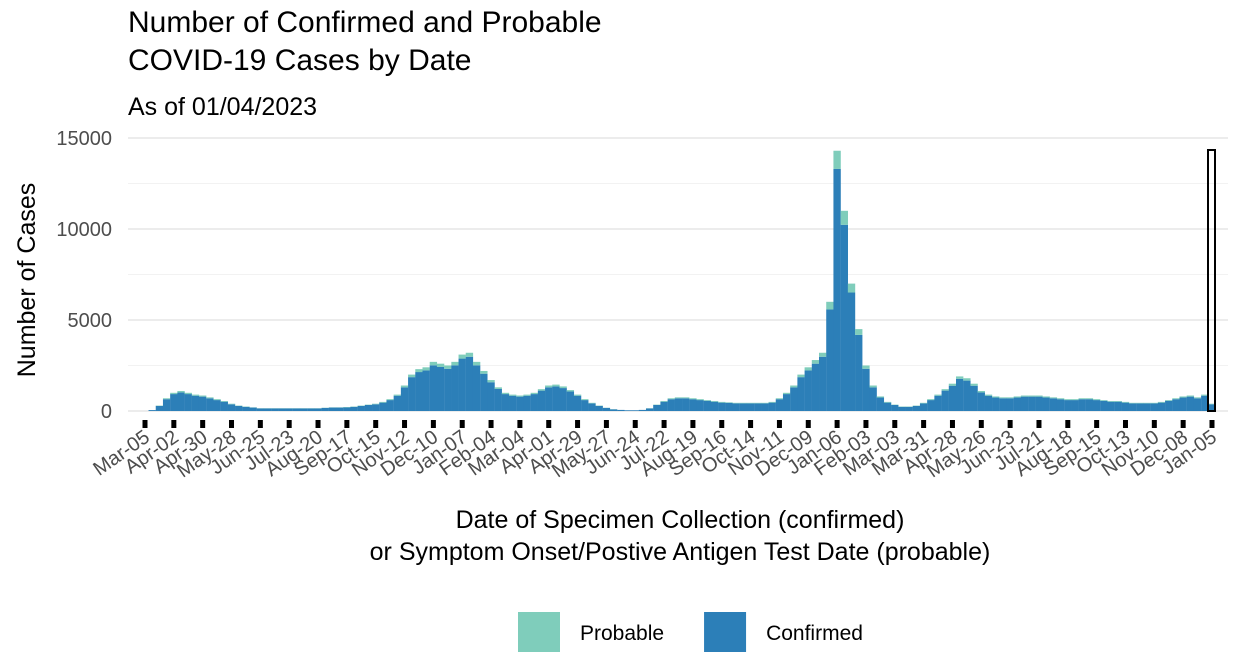 This screenshot has width=1235, height=655. Describe the element at coordinates (365, 22) in the screenshot. I see `chart-title: Number of Confirmed and Probable` at that location.